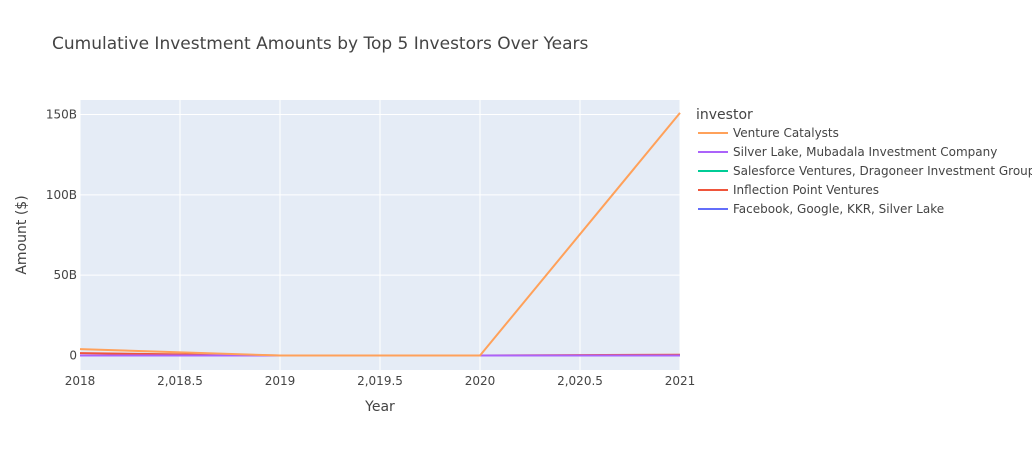 The width and height of the screenshot is (1032, 450). Describe the element at coordinates (280, 381) in the screenshot. I see `x-tick-label: 2019` at that location.